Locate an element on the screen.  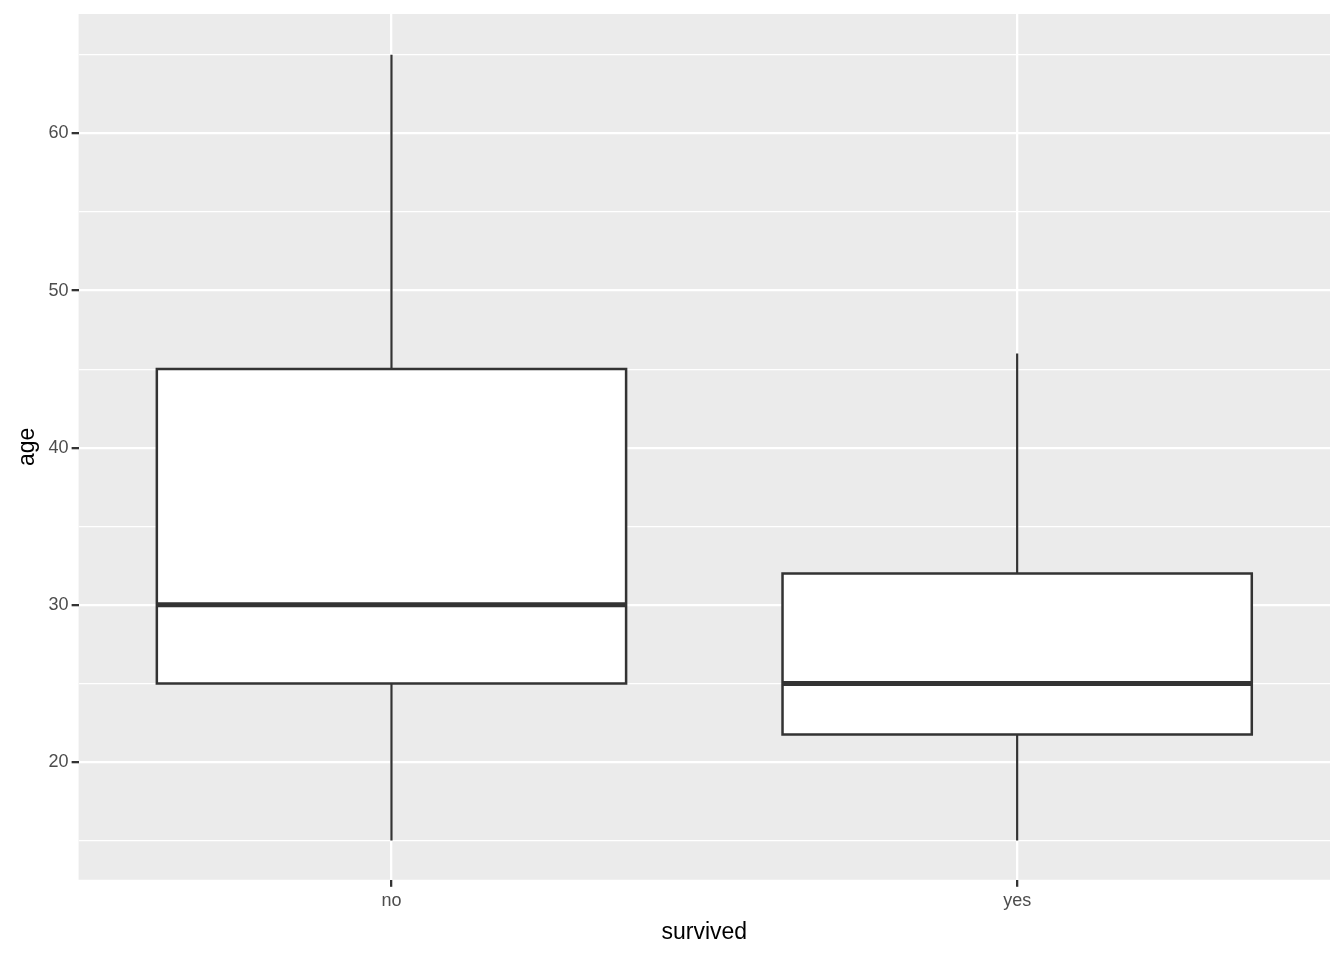
x-axis-title: survived is located at coordinates (704, 930).